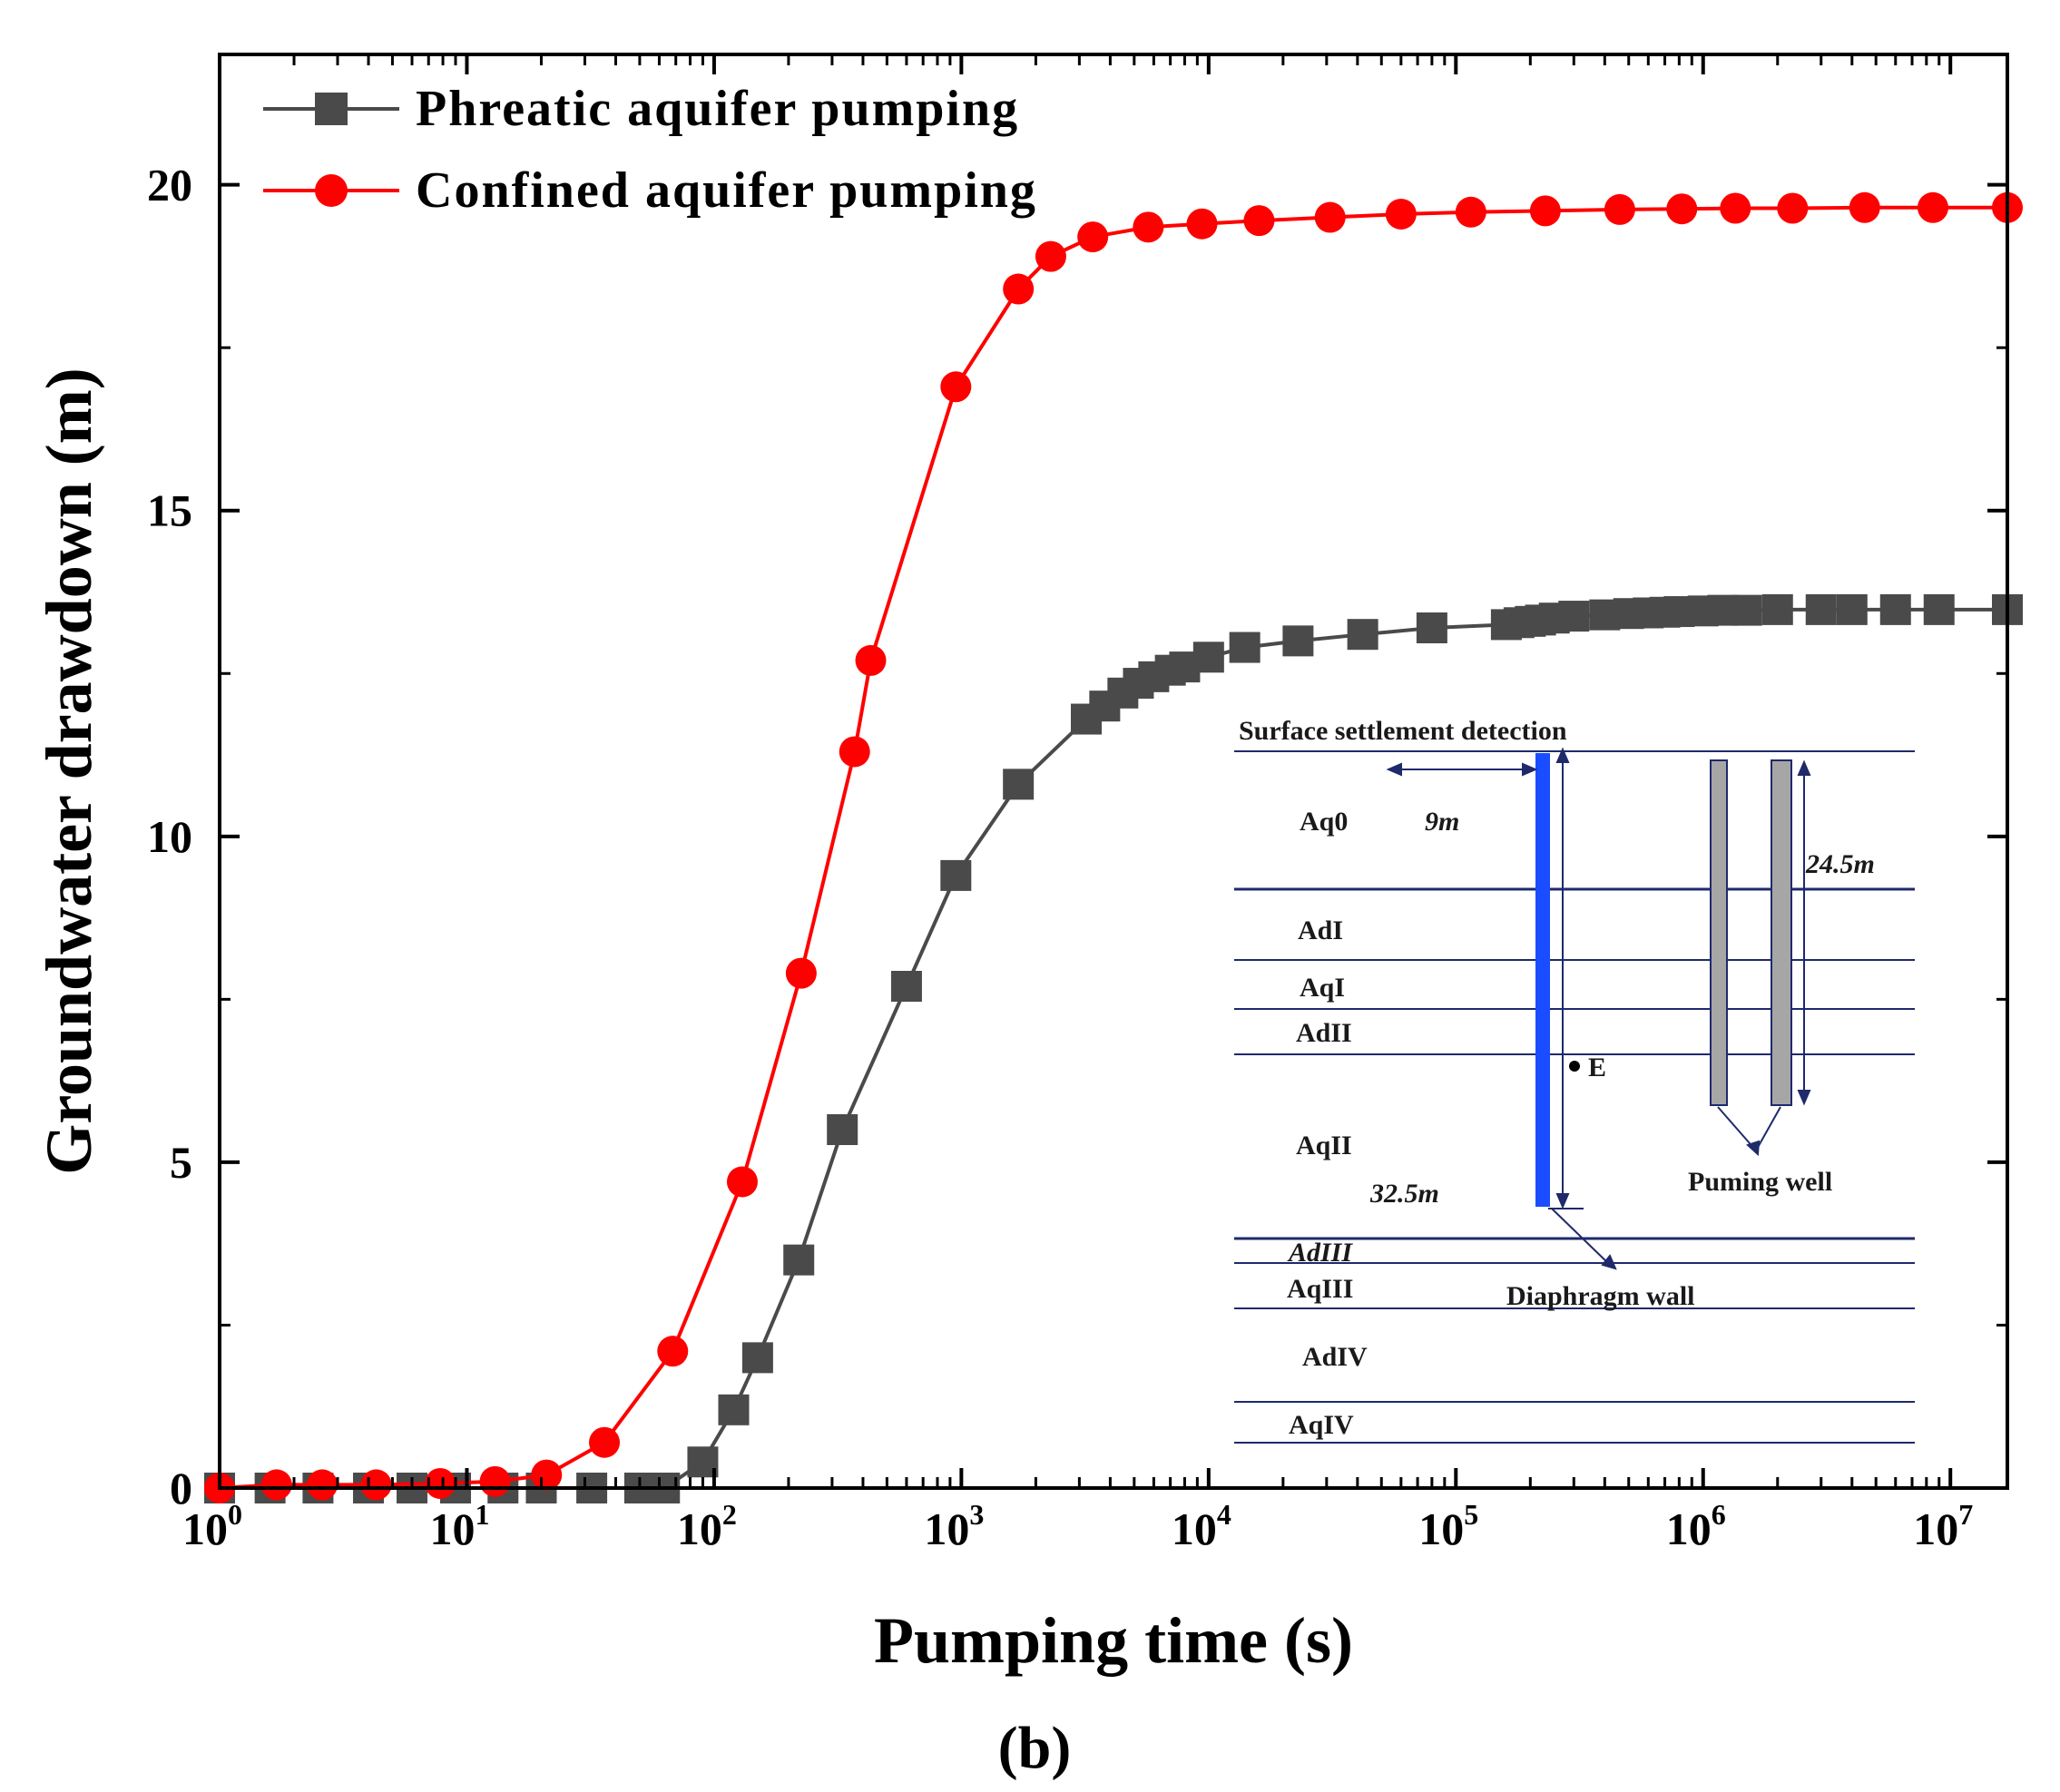 The image size is (2060, 1792). Describe the element at coordinates (169, 510) in the screenshot. I see `y-tick-label: 15` at that location.